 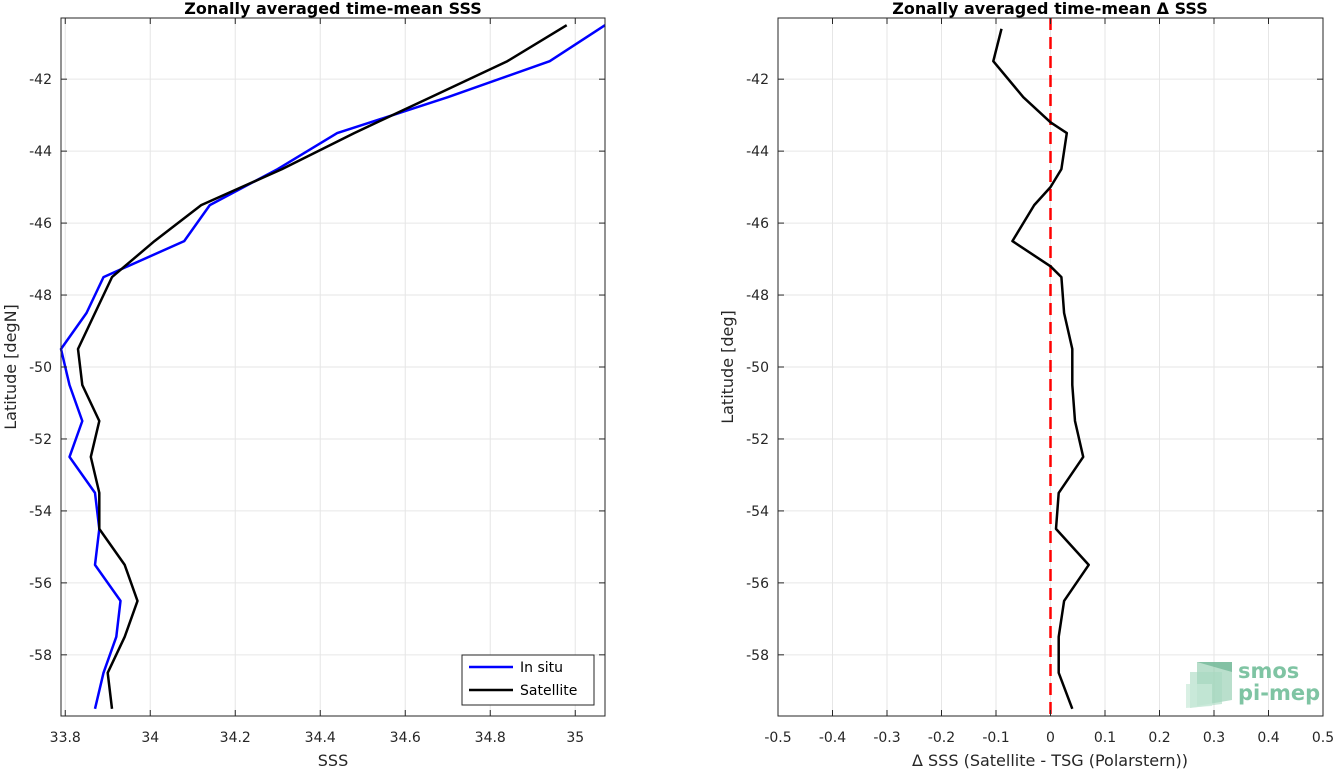 I want to click on delta-x-axis-label: Δ SSS (Satellite - TSG (Polarstern)), so click(x=1050, y=760).